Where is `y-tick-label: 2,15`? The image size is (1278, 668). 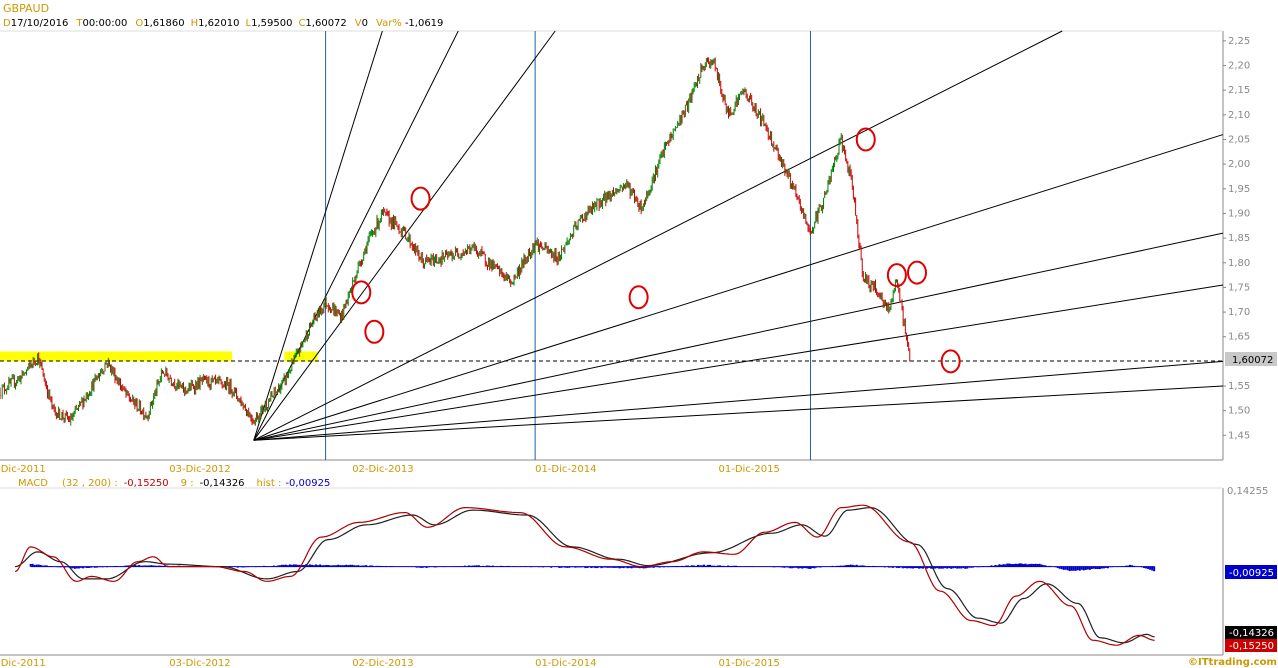 y-tick-label: 2,15 is located at coordinates (1239, 90).